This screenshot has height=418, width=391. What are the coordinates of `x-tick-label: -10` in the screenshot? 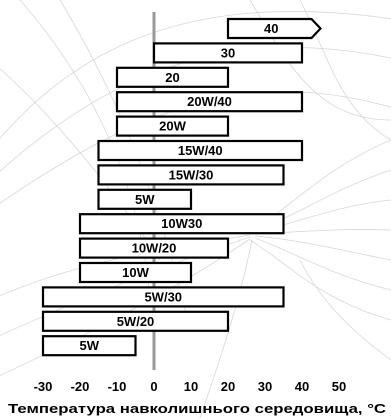 It's located at (117, 386).